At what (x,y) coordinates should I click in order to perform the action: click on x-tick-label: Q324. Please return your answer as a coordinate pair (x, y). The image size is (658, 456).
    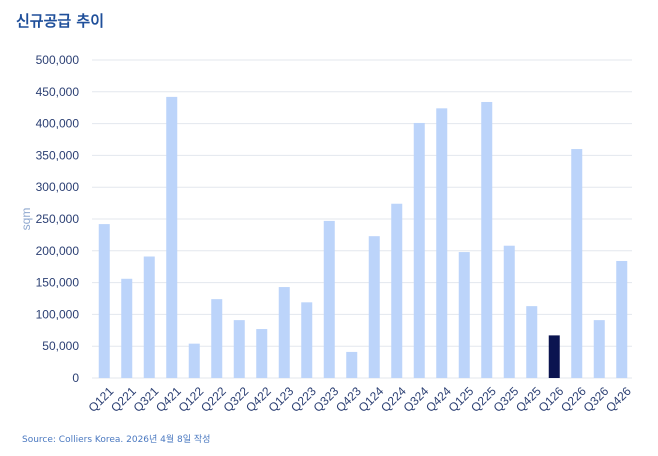
    Looking at the image, I should click on (416, 399).